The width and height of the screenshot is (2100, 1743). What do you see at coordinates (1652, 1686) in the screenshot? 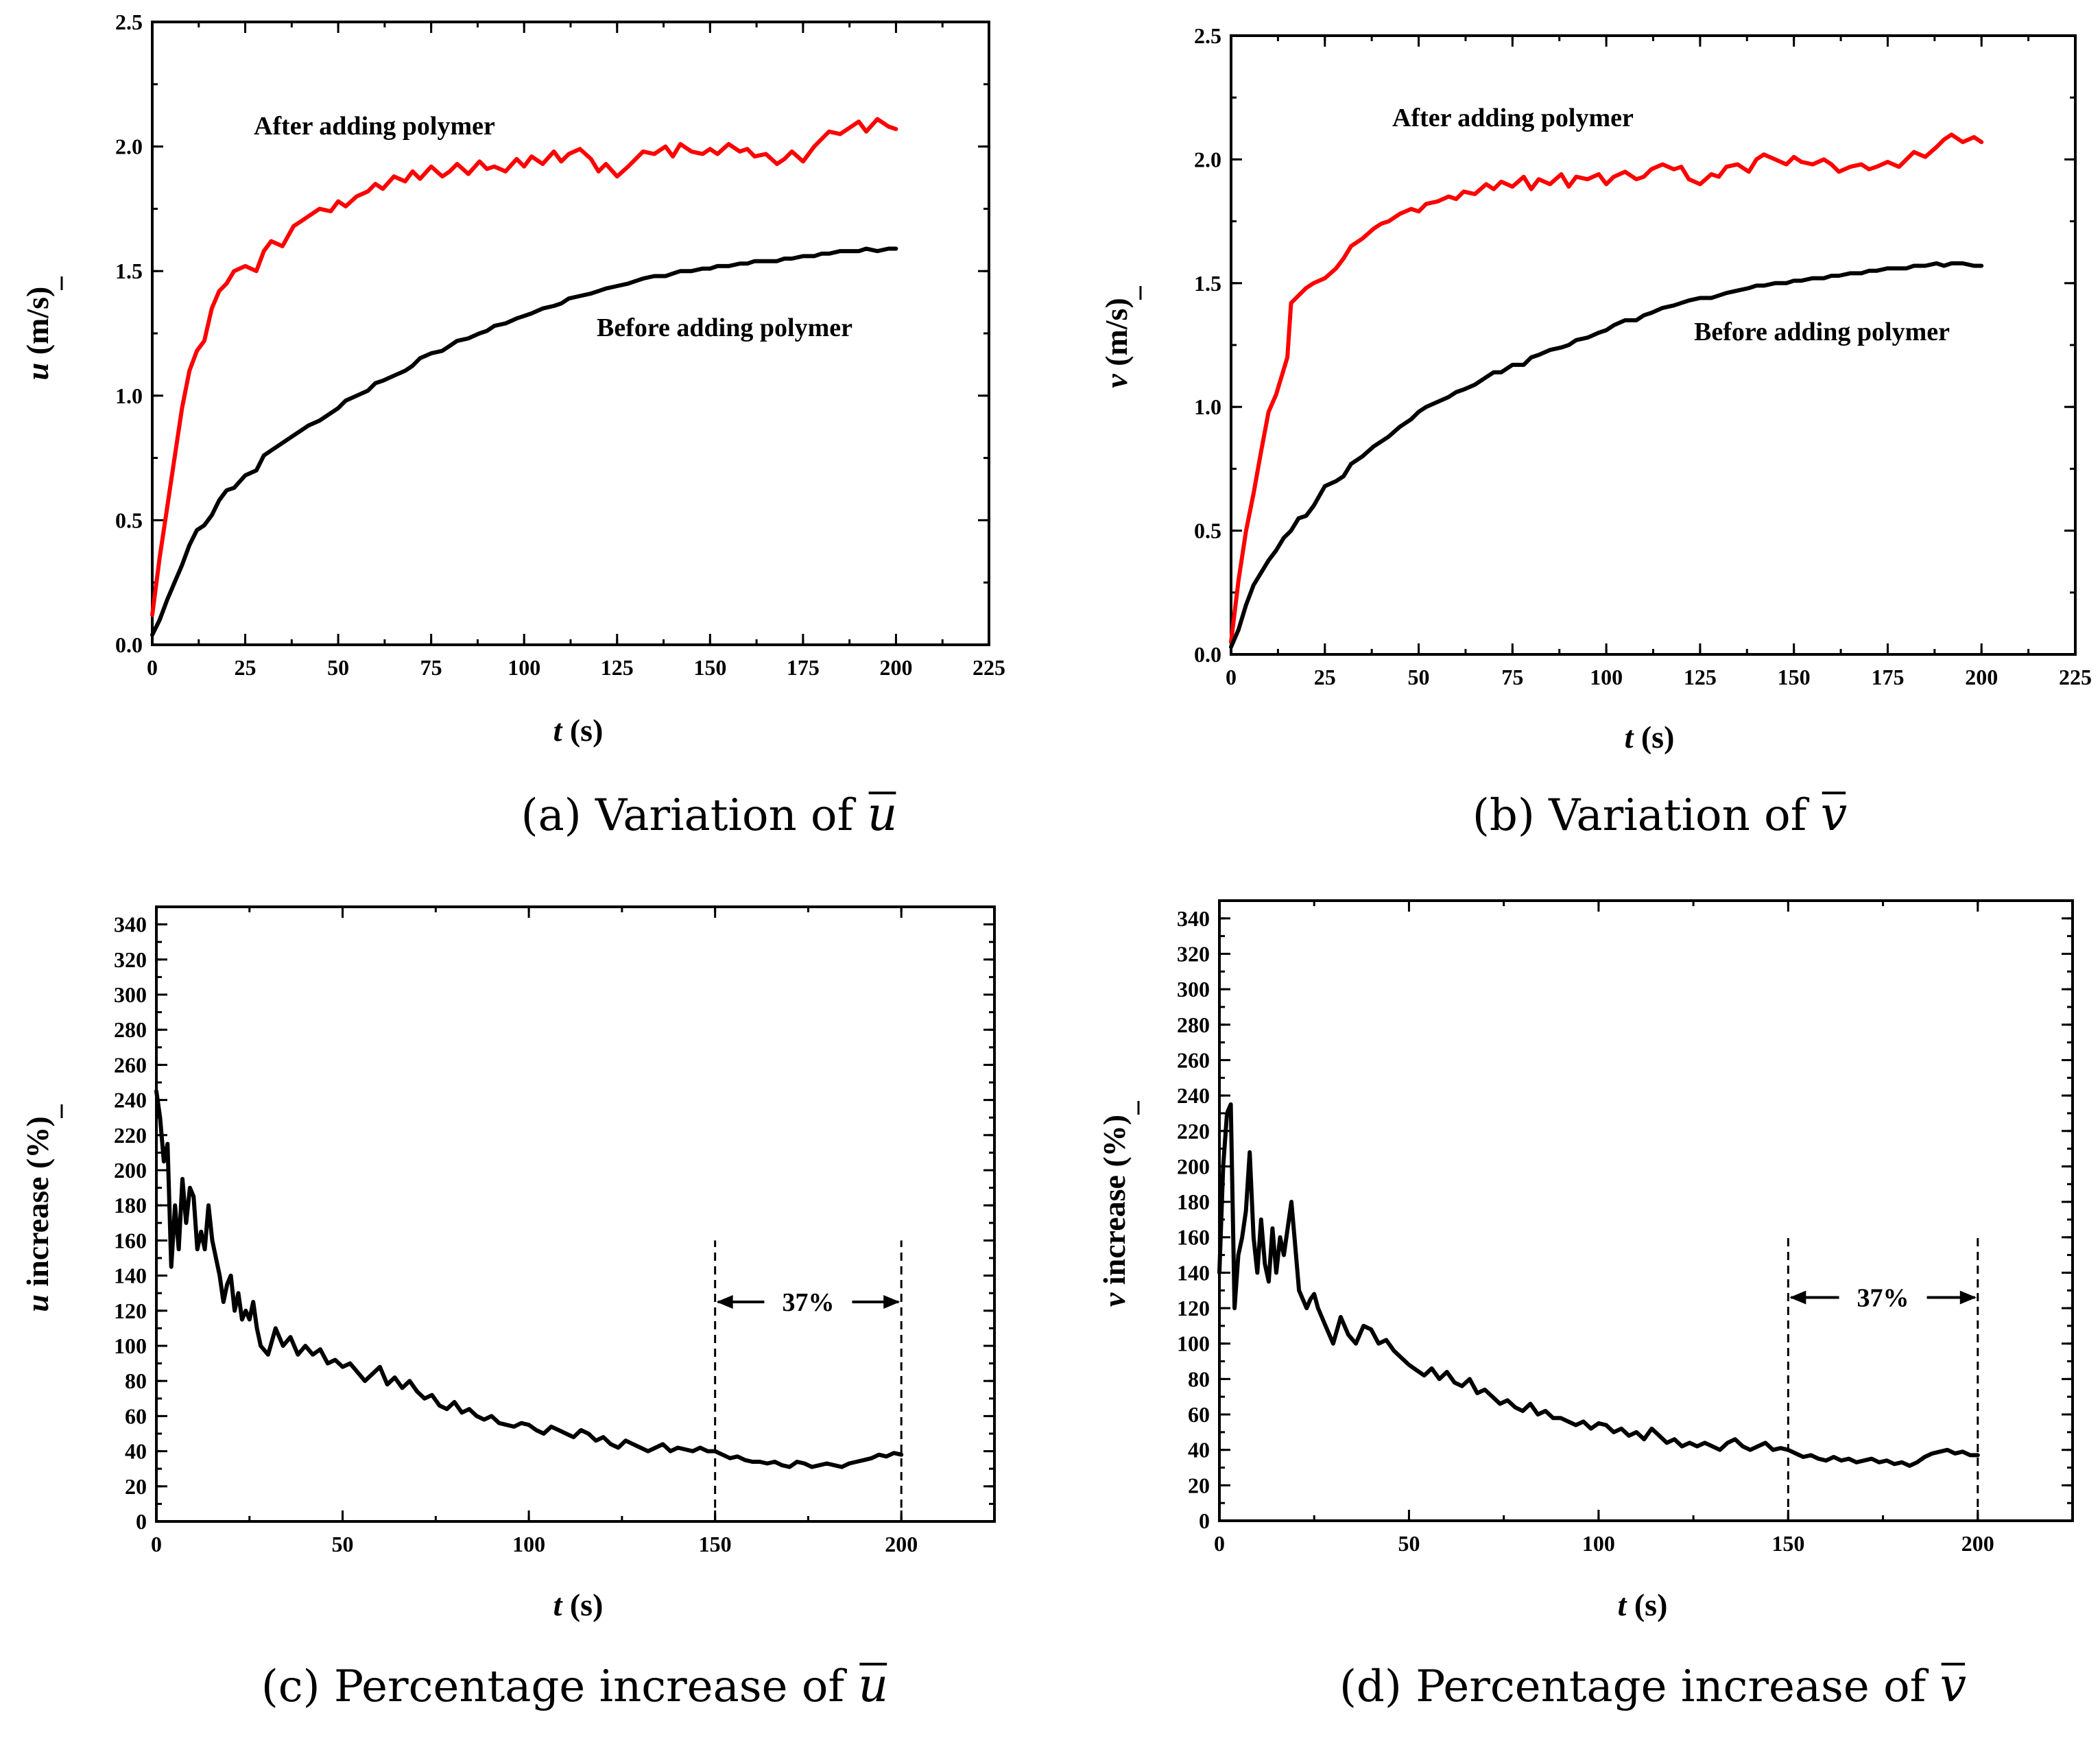
I see `figure-caption: (d) Percentage increase of v` at bounding box center [1652, 1686].